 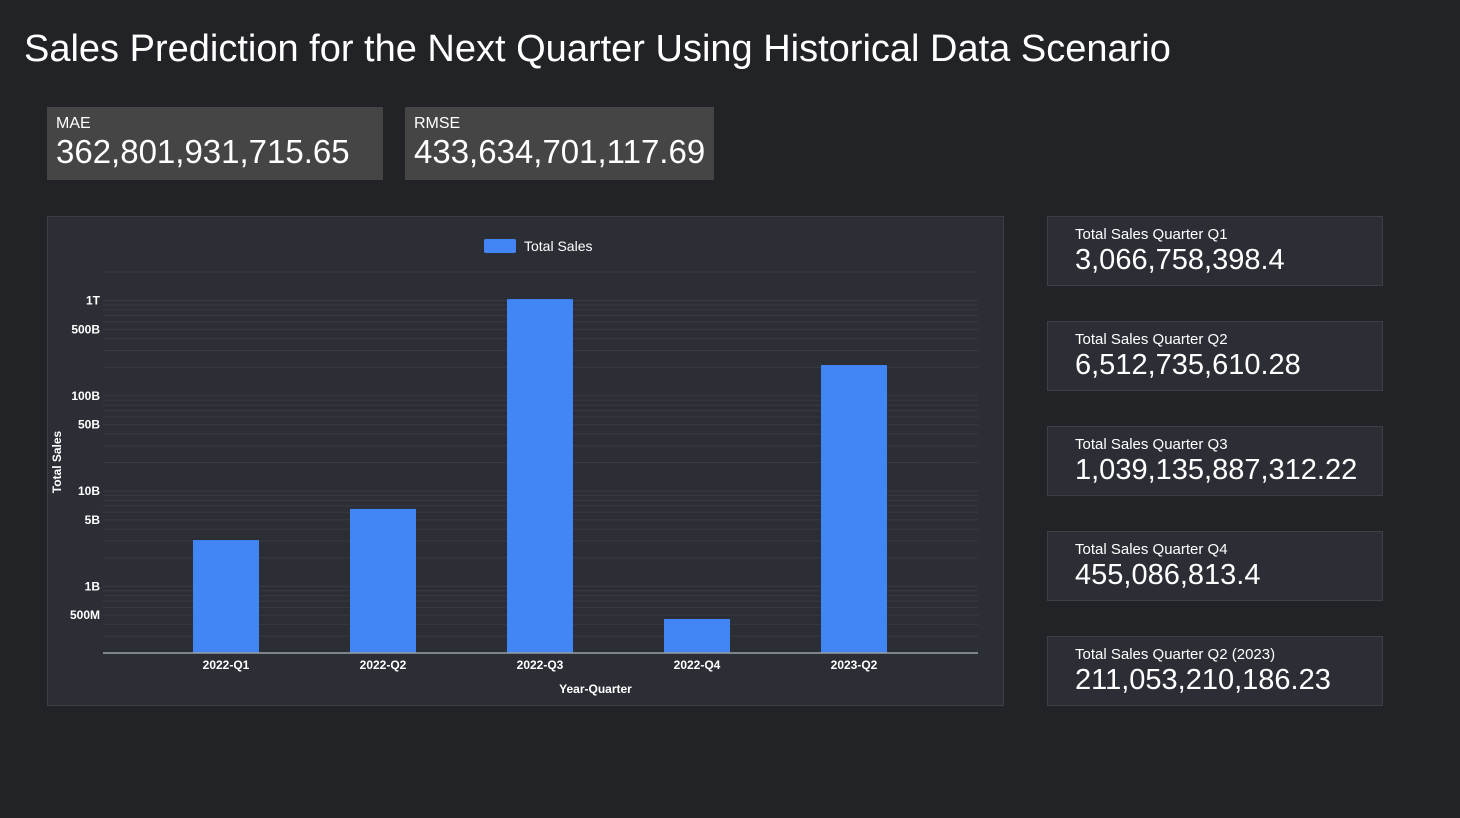 I want to click on kpi-card-q4: Total Sales Quarter Q4 455,086,813.4, so click(x=1215, y=566).